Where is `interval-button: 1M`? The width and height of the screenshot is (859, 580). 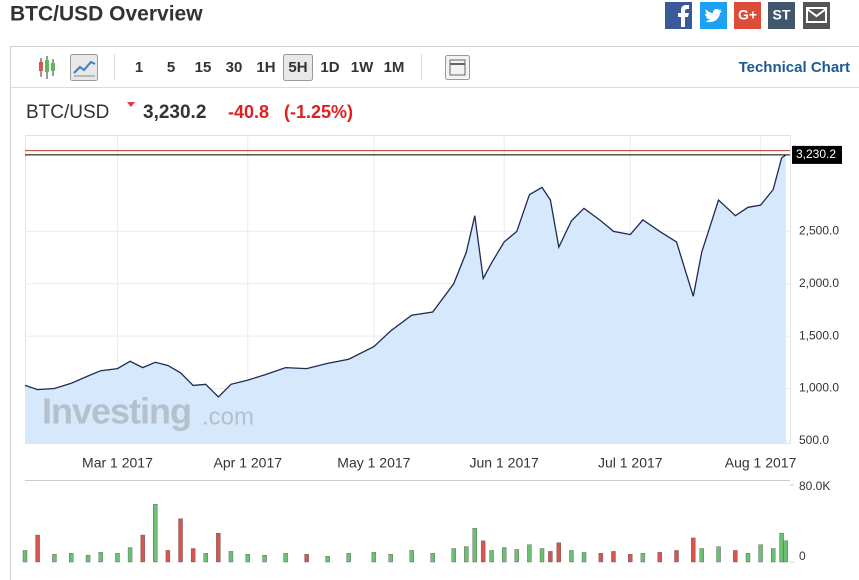
interval-button: 1M is located at coordinates (394, 67).